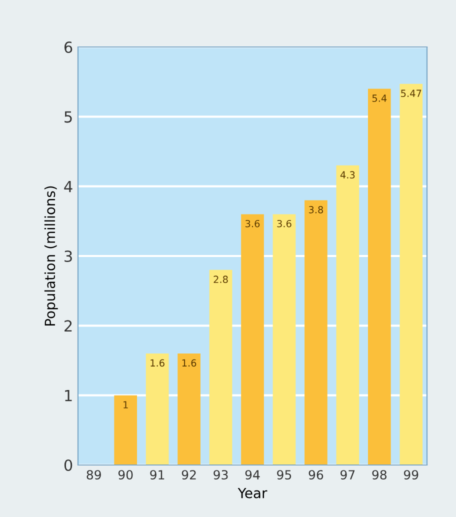 The image size is (456, 517). Describe the element at coordinates (379, 475) in the screenshot. I see `x-tick-label: 98` at that location.